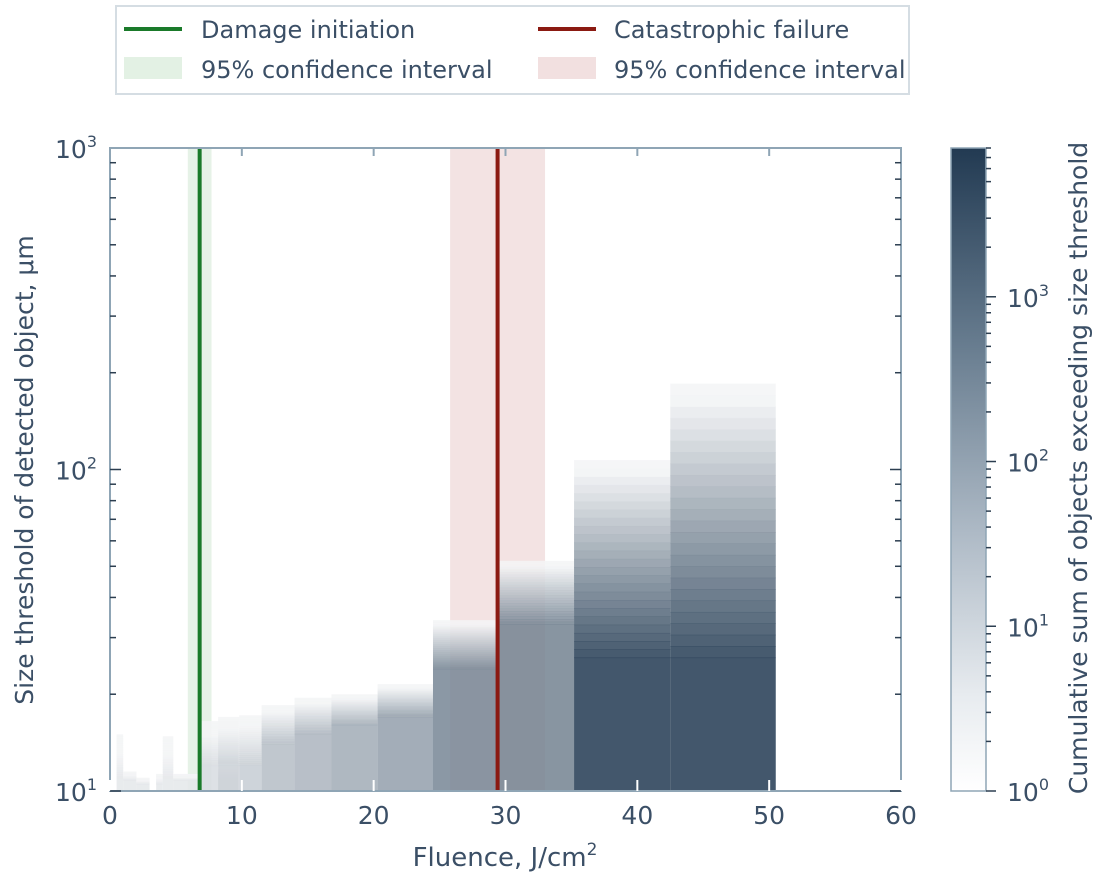 This screenshot has height=874, width=1097. I want to click on y-tick-label: 101, so click(76, 791).